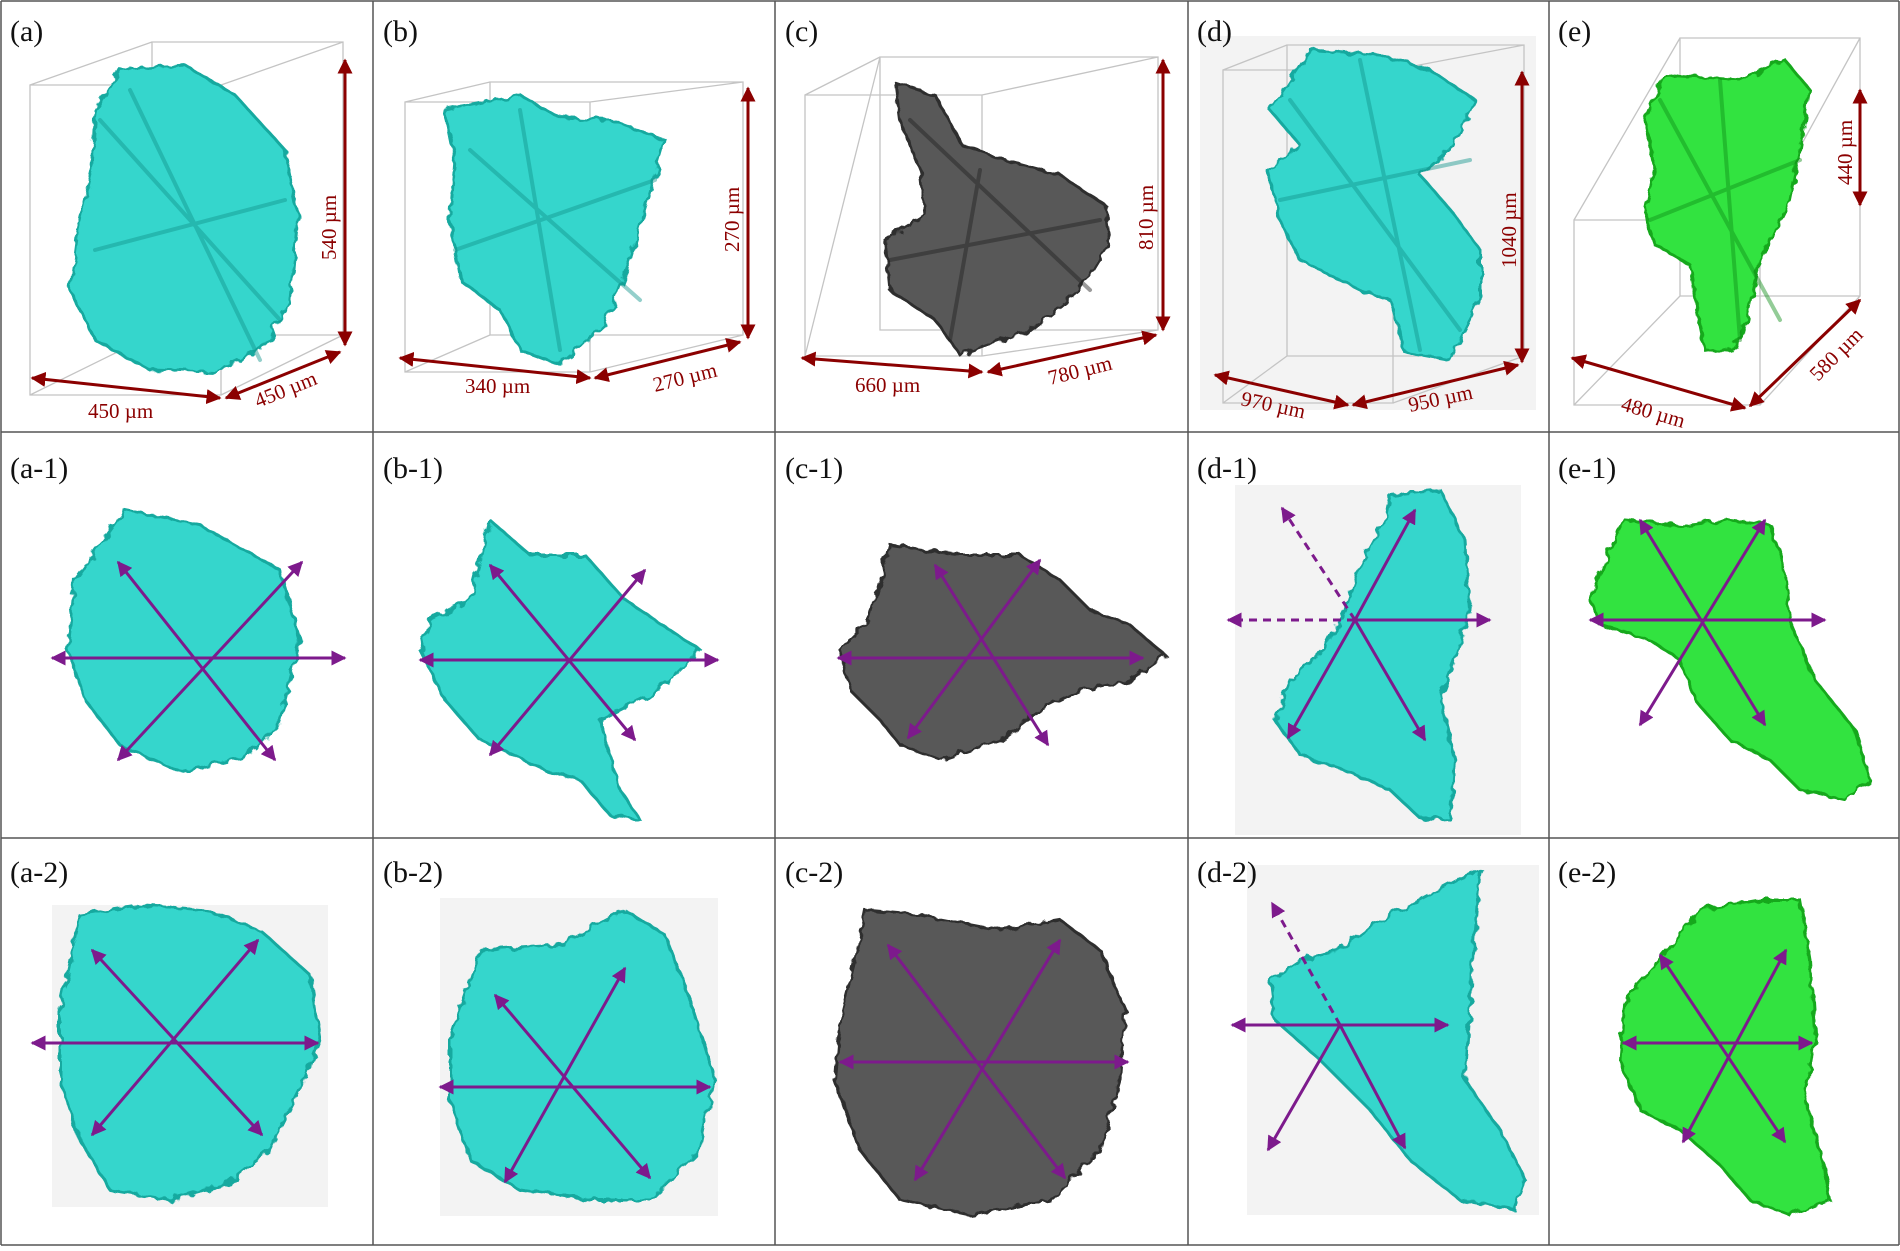  Describe the element at coordinates (887, 385) in the screenshot. I see `dim-c-width: 660 µm` at that location.